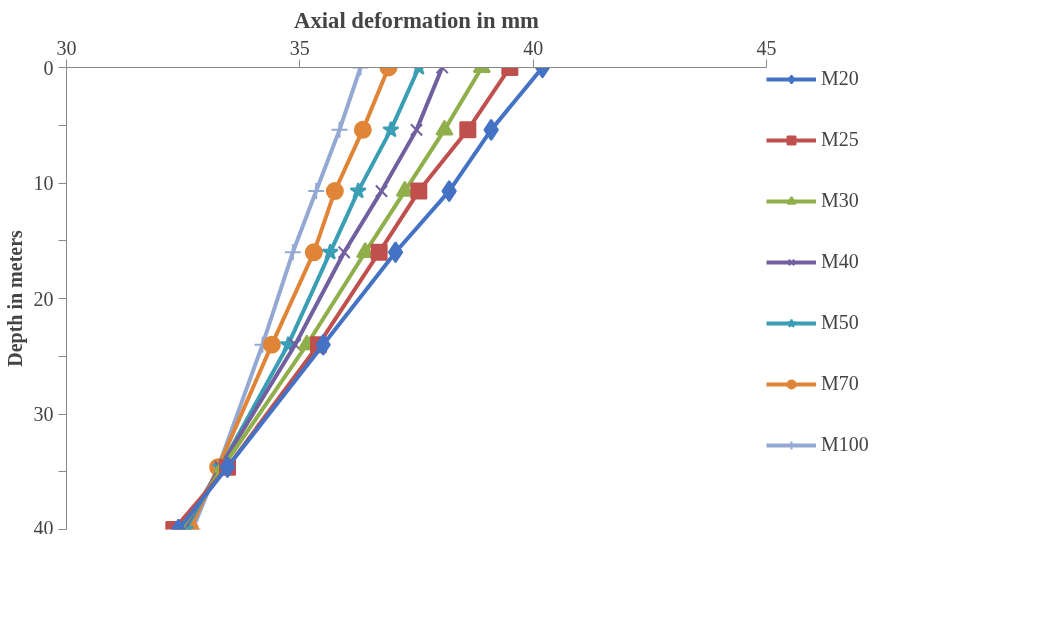  Describe the element at coordinates (840, 261) in the screenshot. I see `legend-label: M40` at that location.